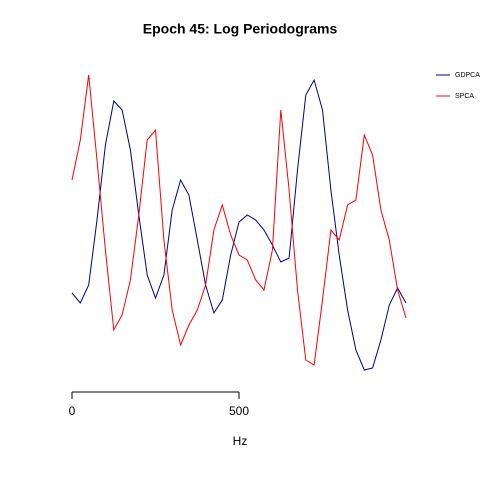 The image size is (480, 480). I want to click on legend-label: SPCA, so click(464, 96).